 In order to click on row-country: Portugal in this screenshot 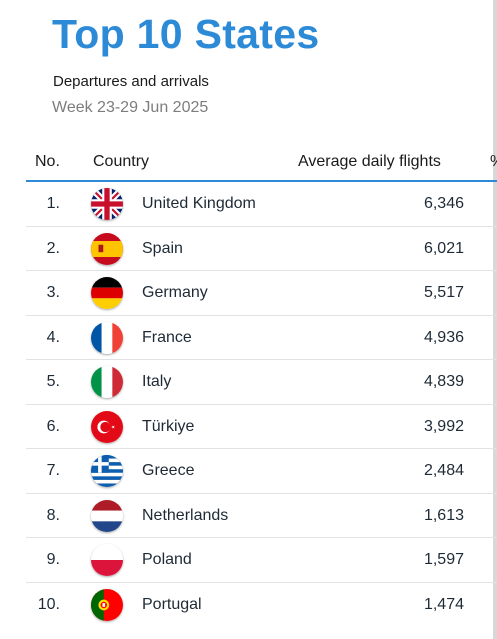, I will do `click(172, 604)`.